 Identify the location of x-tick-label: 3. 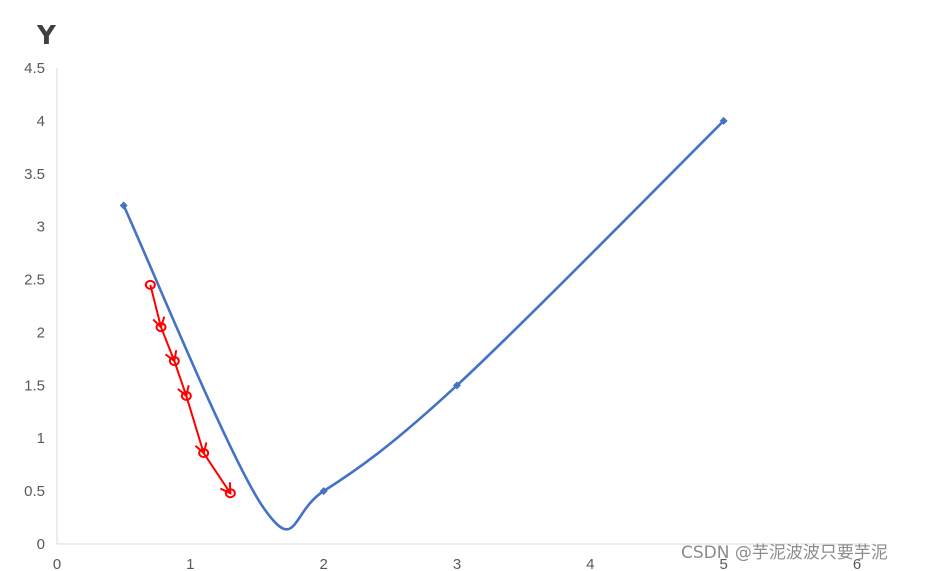
(457, 563).